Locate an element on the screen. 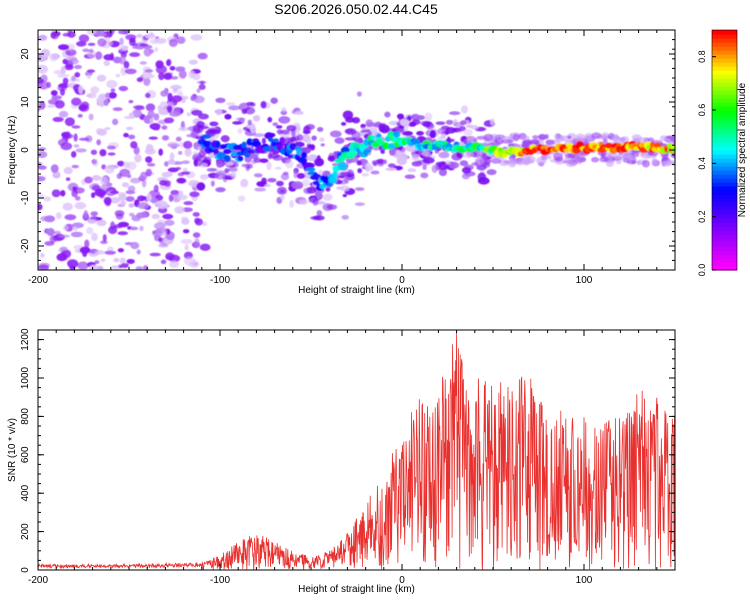  colorbar-tick-label: 0.4 is located at coordinates (702, 163).